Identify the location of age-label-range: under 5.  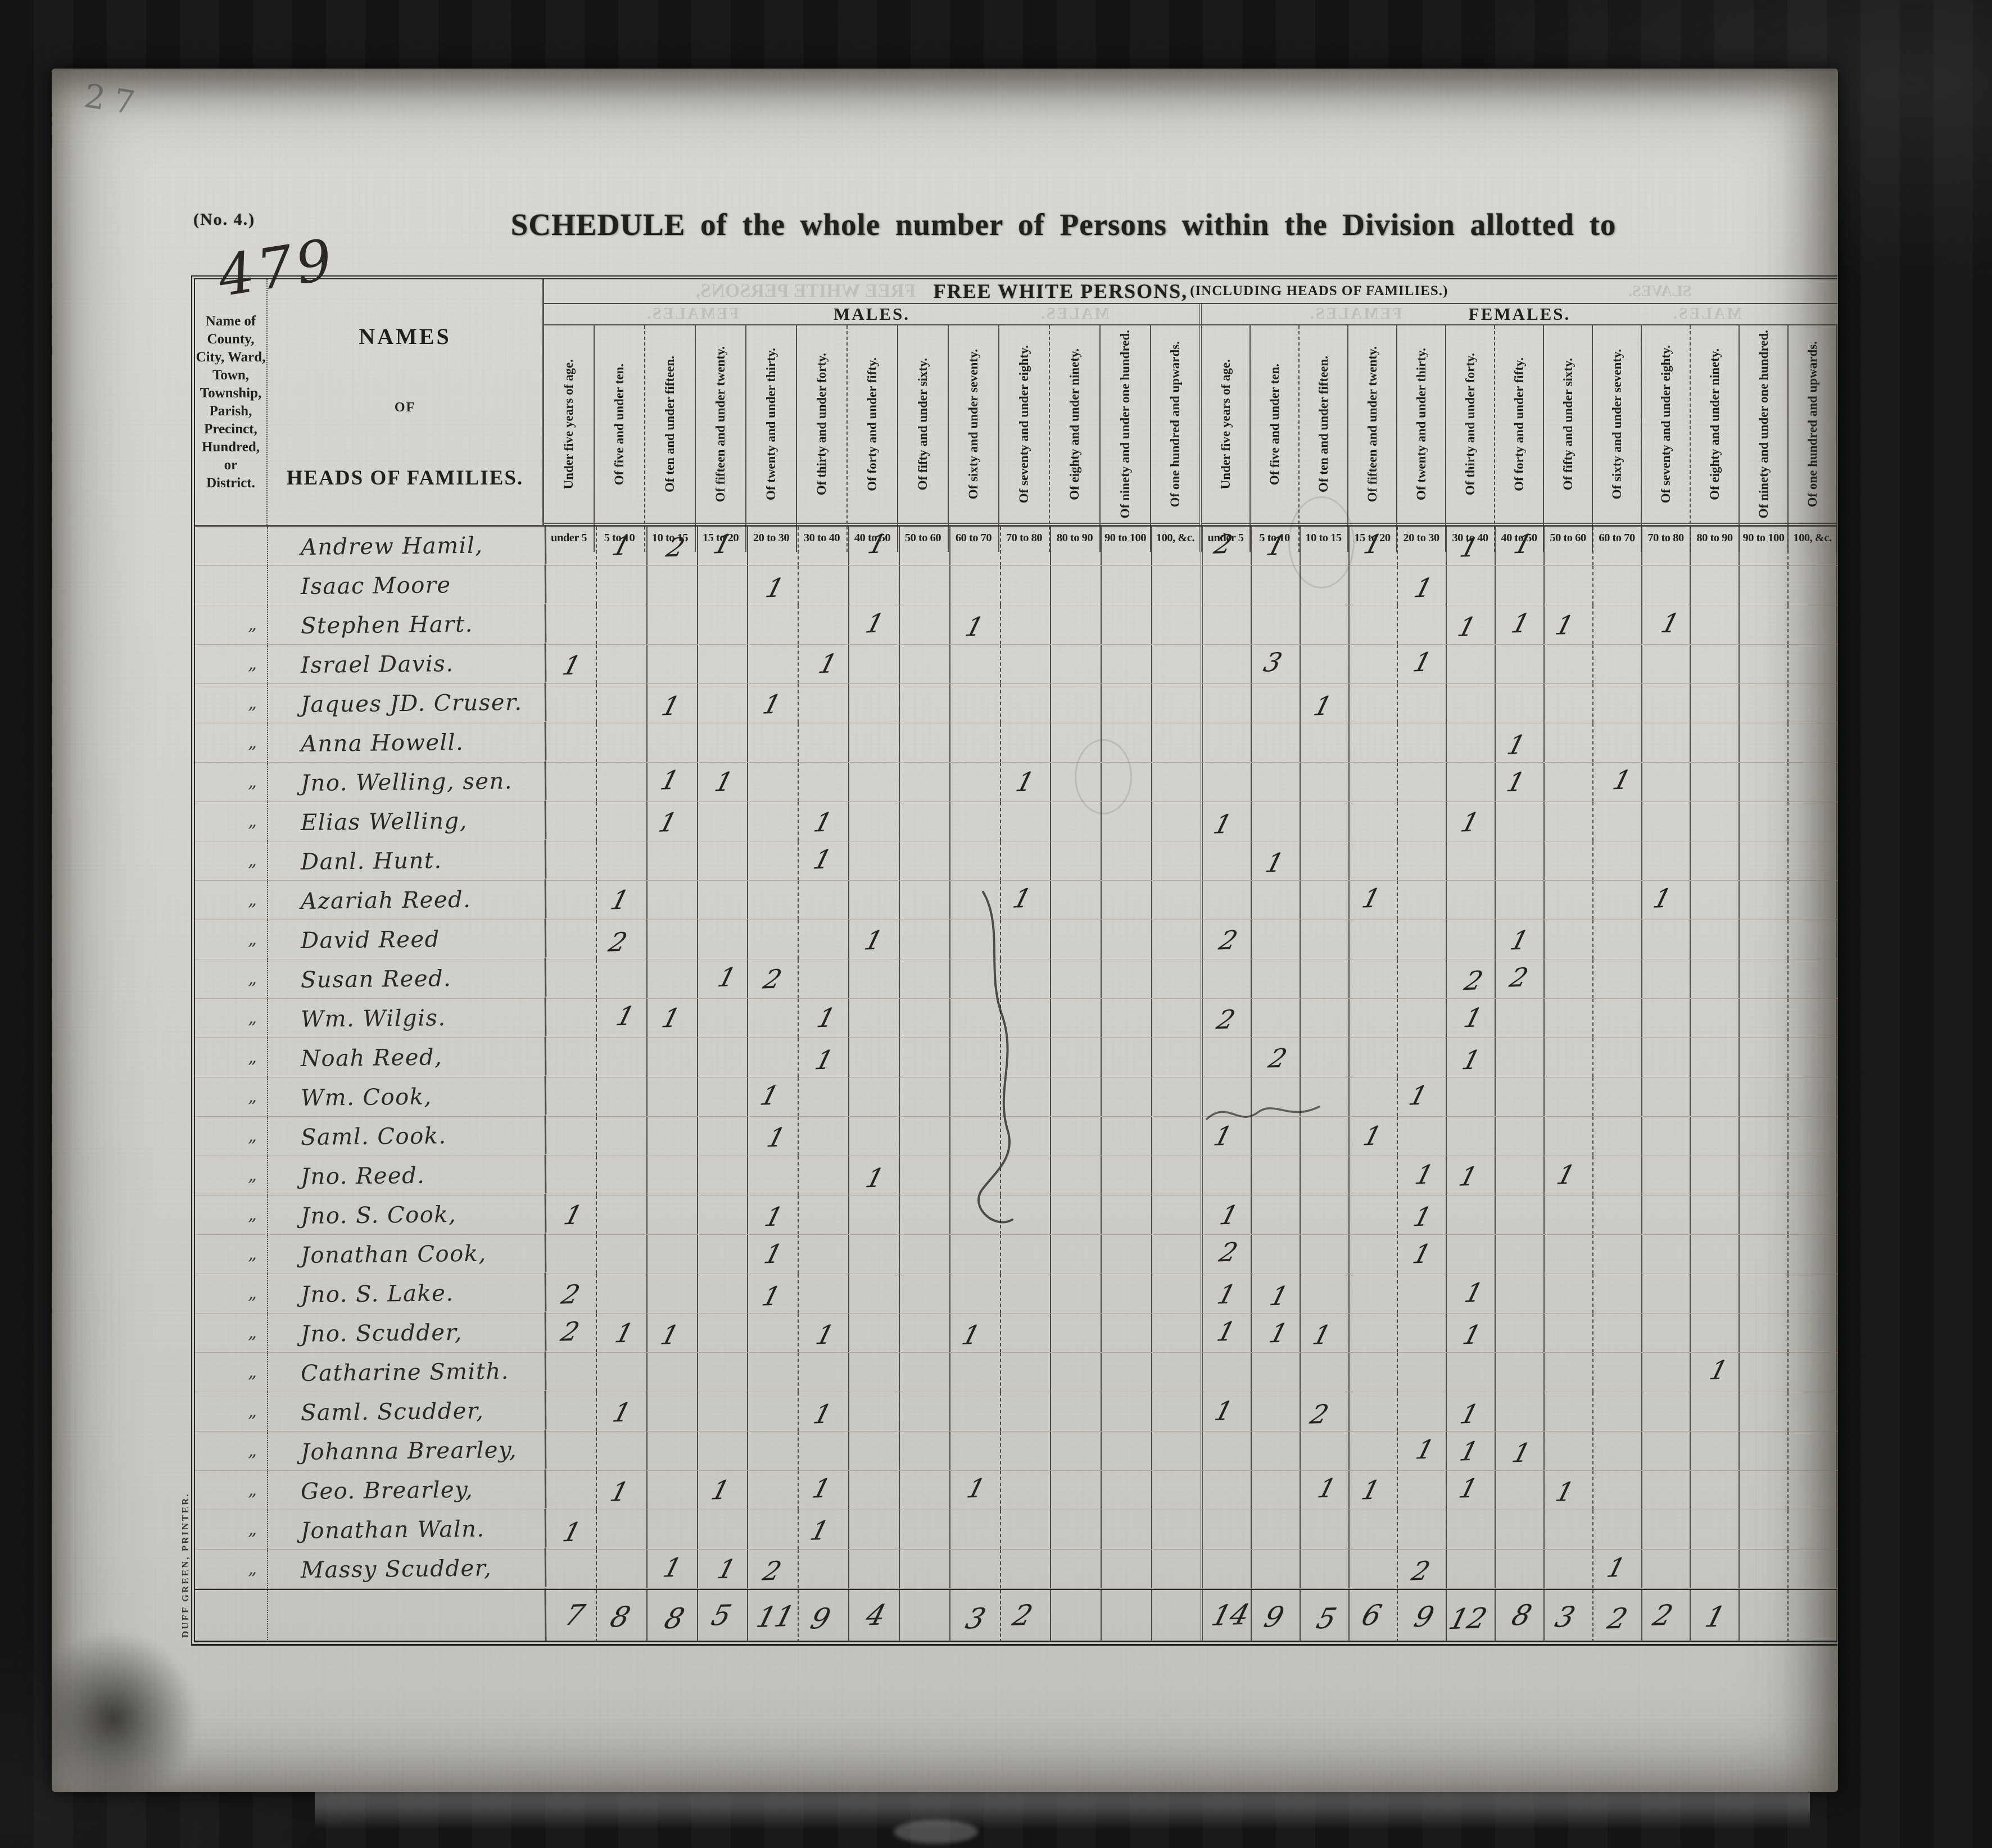
(1225, 537).